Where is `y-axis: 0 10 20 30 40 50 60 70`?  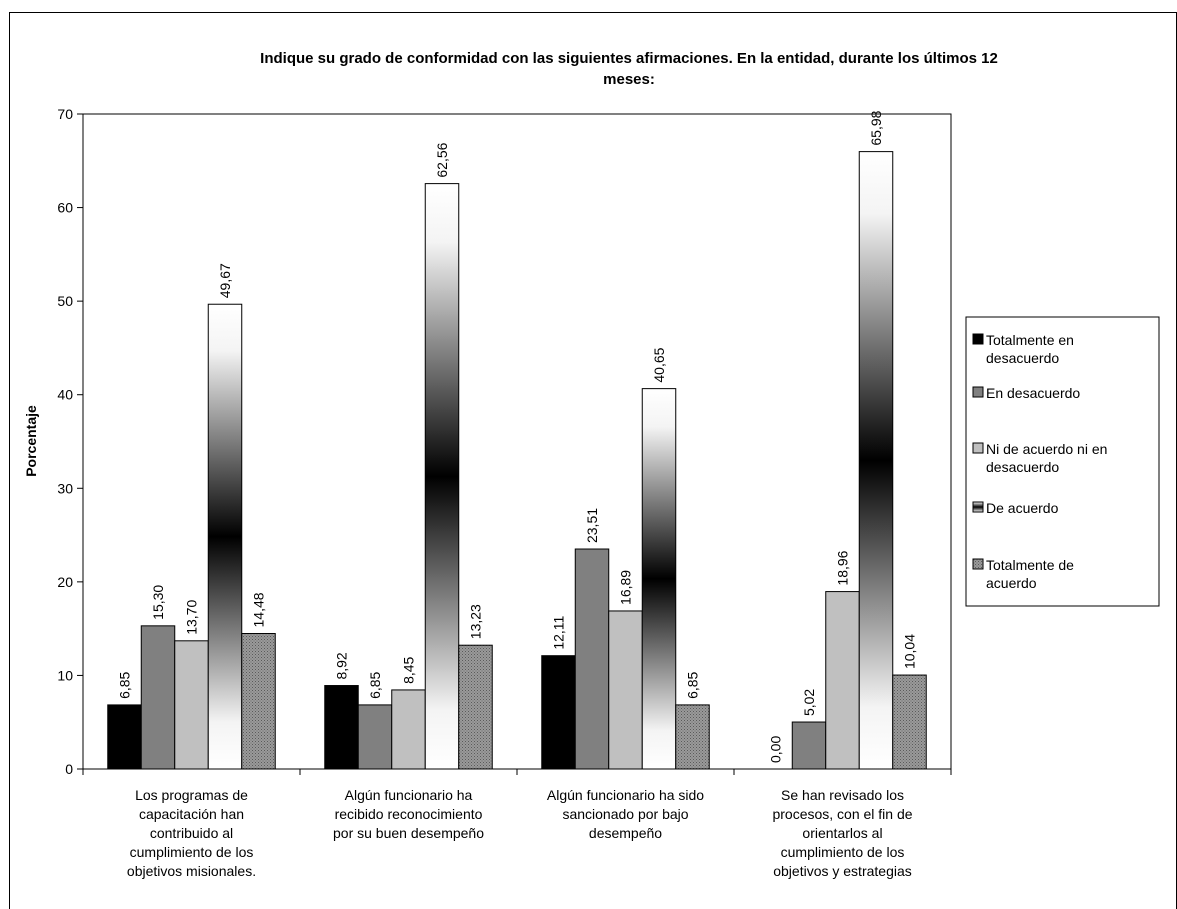 y-axis: 0 10 20 30 40 50 60 70 is located at coordinates (70, 441).